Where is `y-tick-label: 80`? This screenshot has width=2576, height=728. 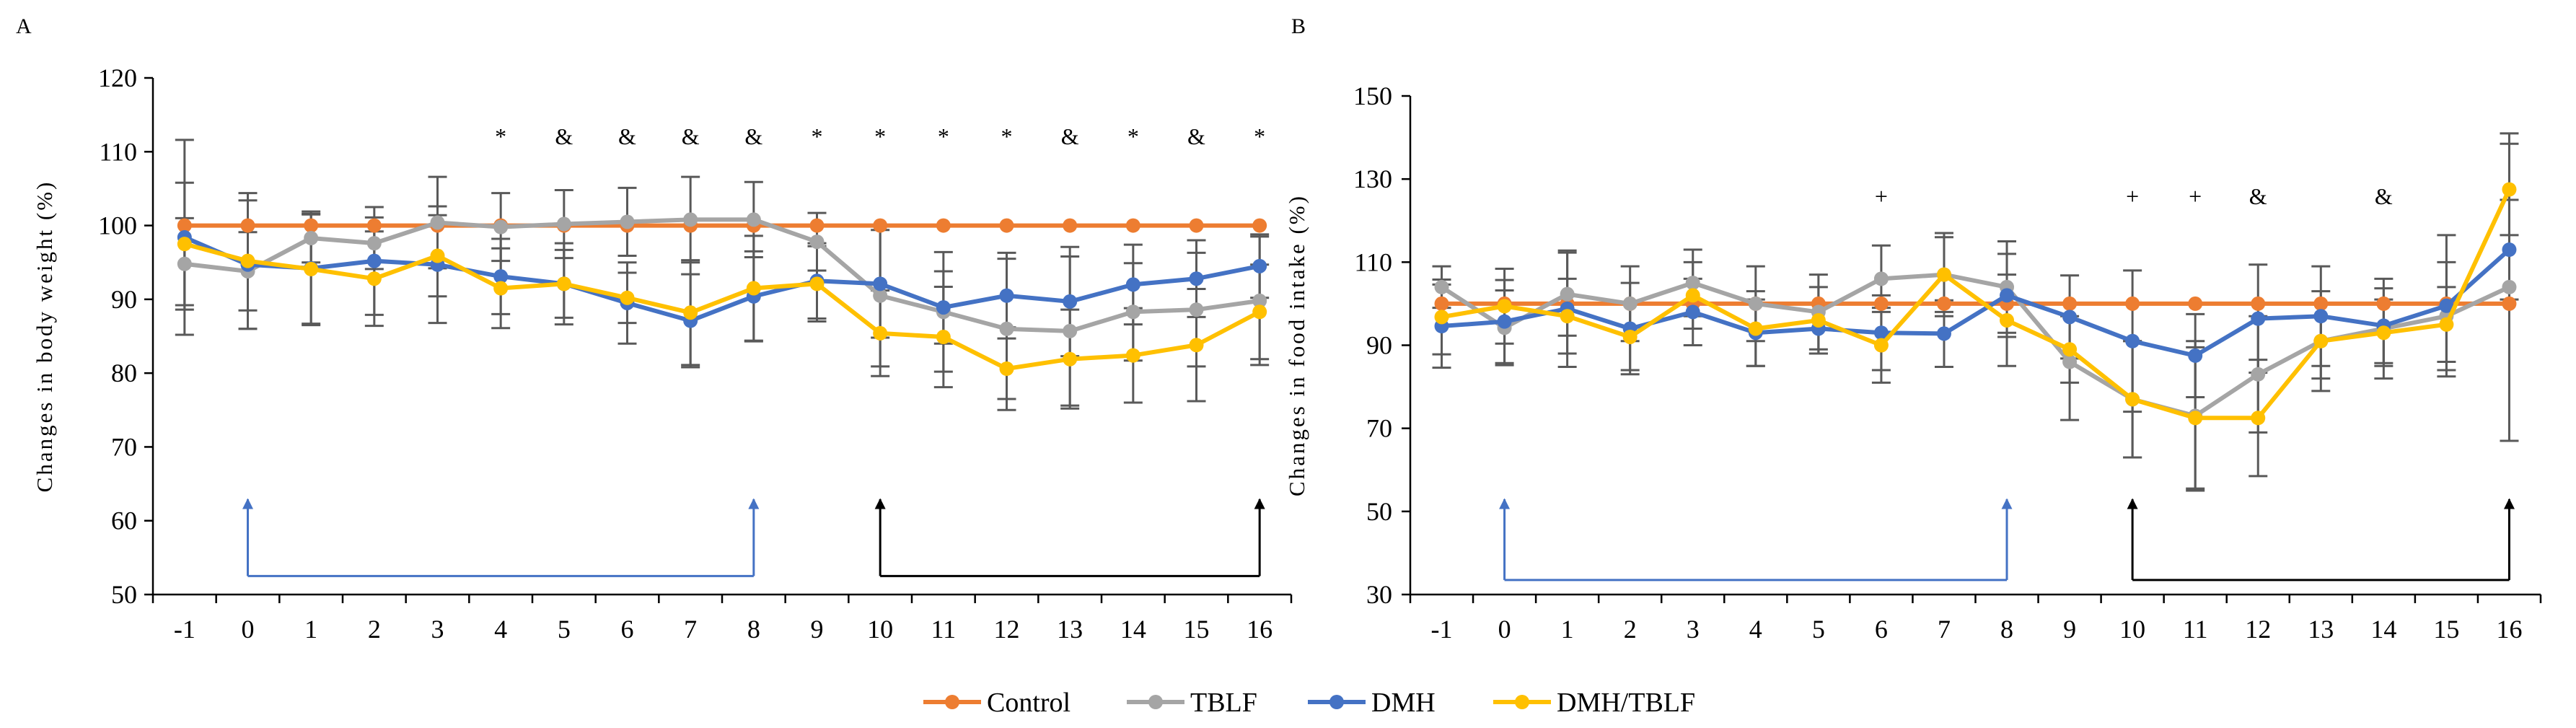
y-tick-label: 80 is located at coordinates (124, 373).